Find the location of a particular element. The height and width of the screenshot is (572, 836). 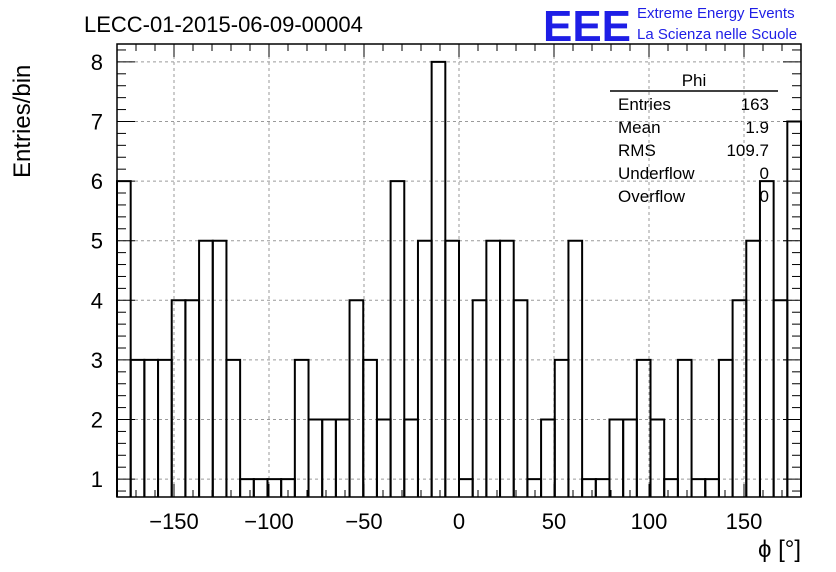

stats-row-underflow: Underflow 0 is located at coordinates (693, 173).